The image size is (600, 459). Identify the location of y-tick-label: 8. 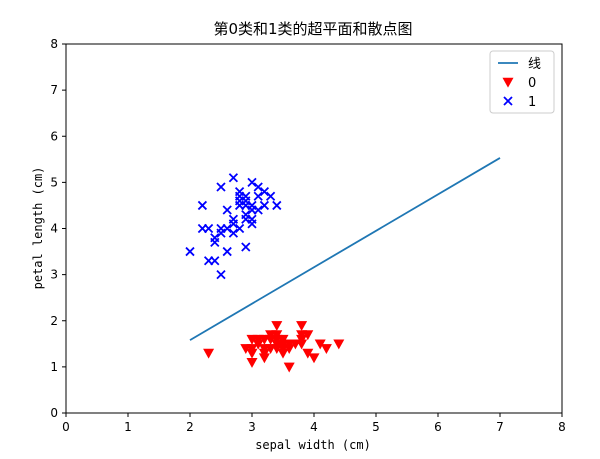
(54, 44).